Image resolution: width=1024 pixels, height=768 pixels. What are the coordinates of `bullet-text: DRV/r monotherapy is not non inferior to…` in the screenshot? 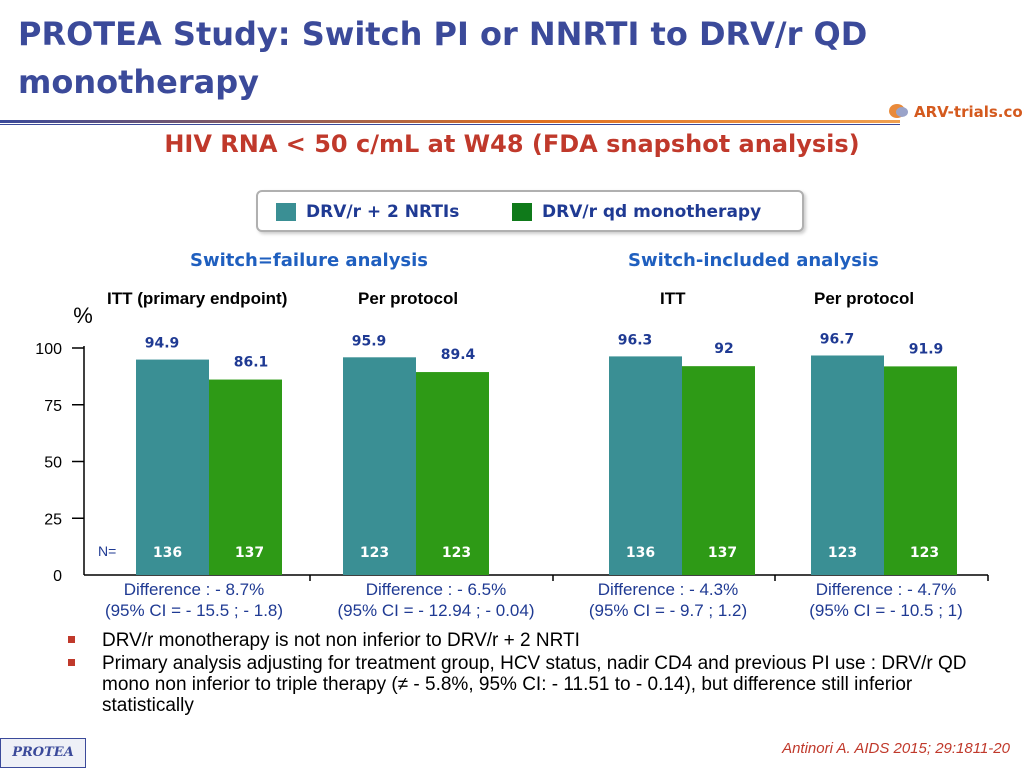 It's located at (341, 640).